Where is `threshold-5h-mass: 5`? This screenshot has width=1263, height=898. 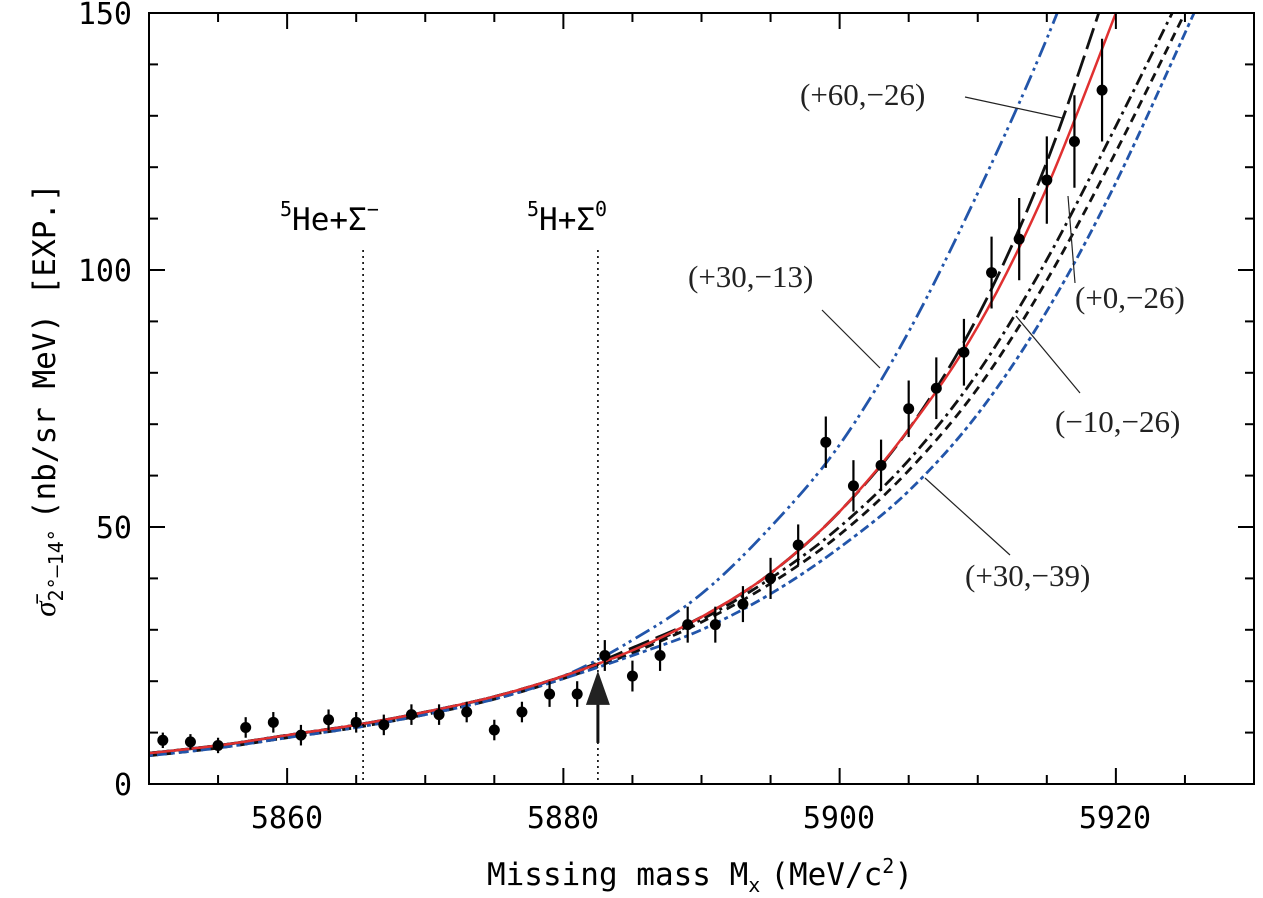 threshold-5h-mass: 5 is located at coordinates (533, 209).